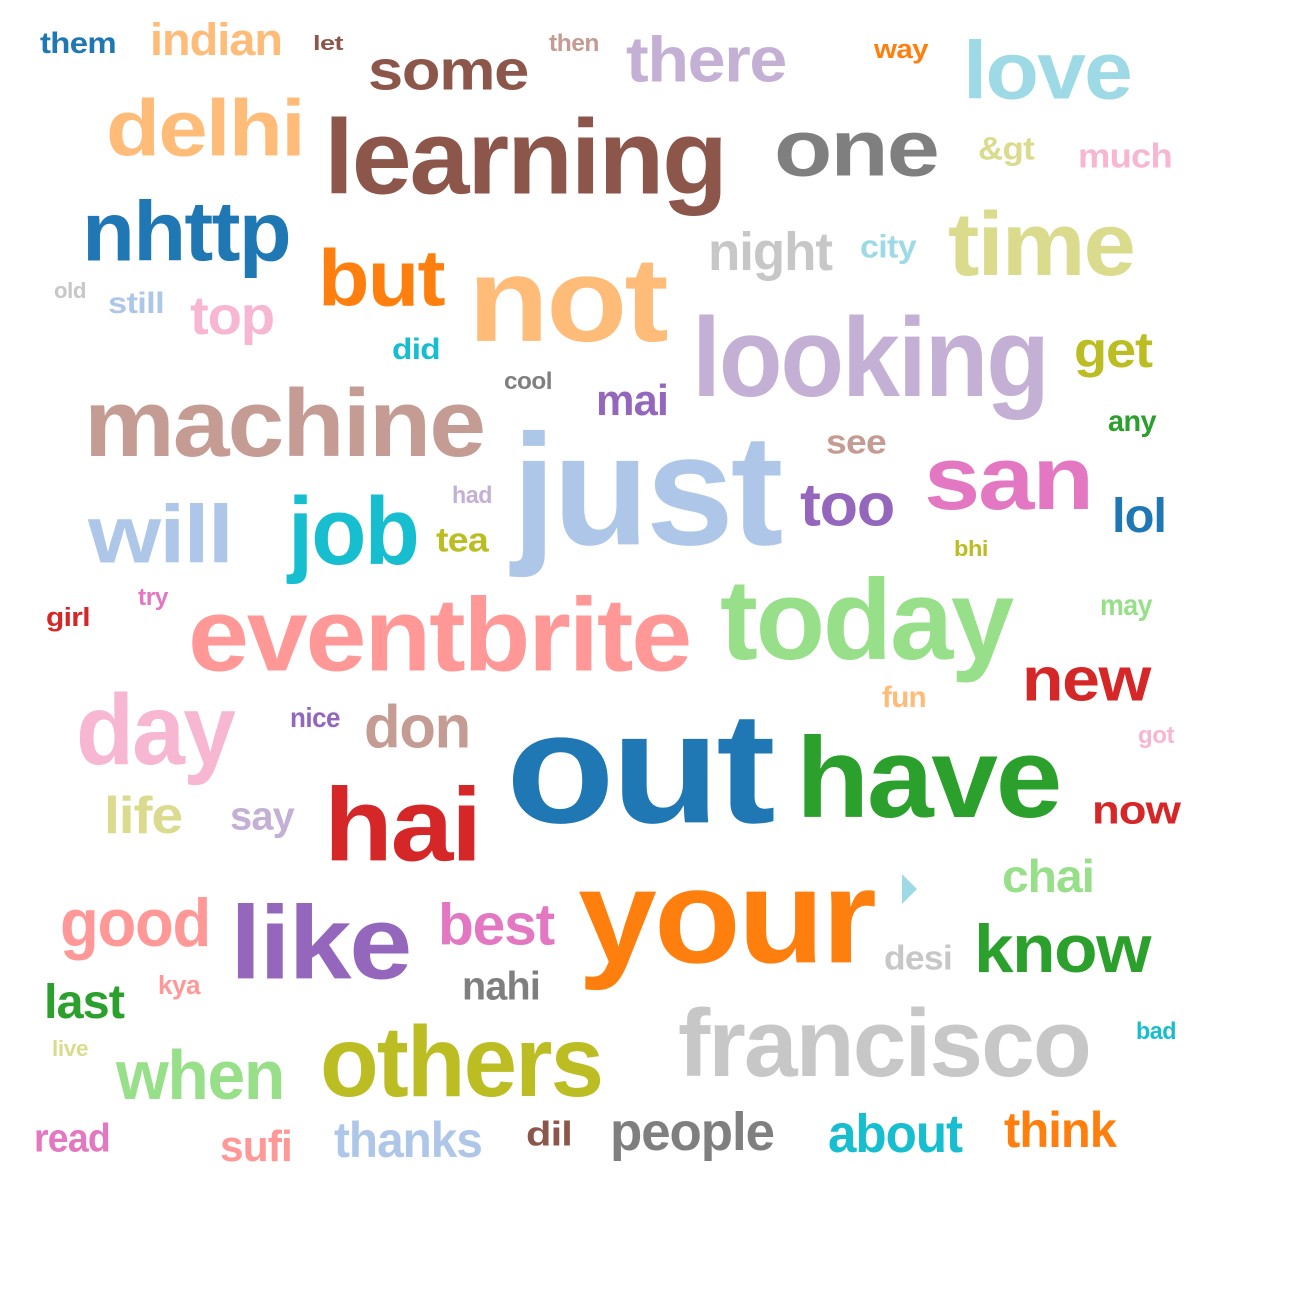  Describe the element at coordinates (321, 943) in the screenshot. I see `word-like: like` at that location.